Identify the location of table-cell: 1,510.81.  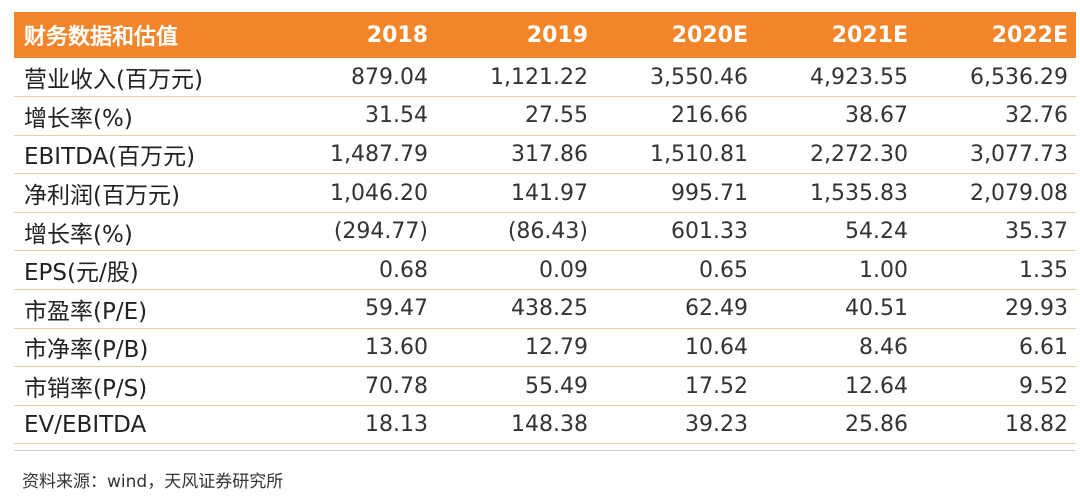
(699, 154).